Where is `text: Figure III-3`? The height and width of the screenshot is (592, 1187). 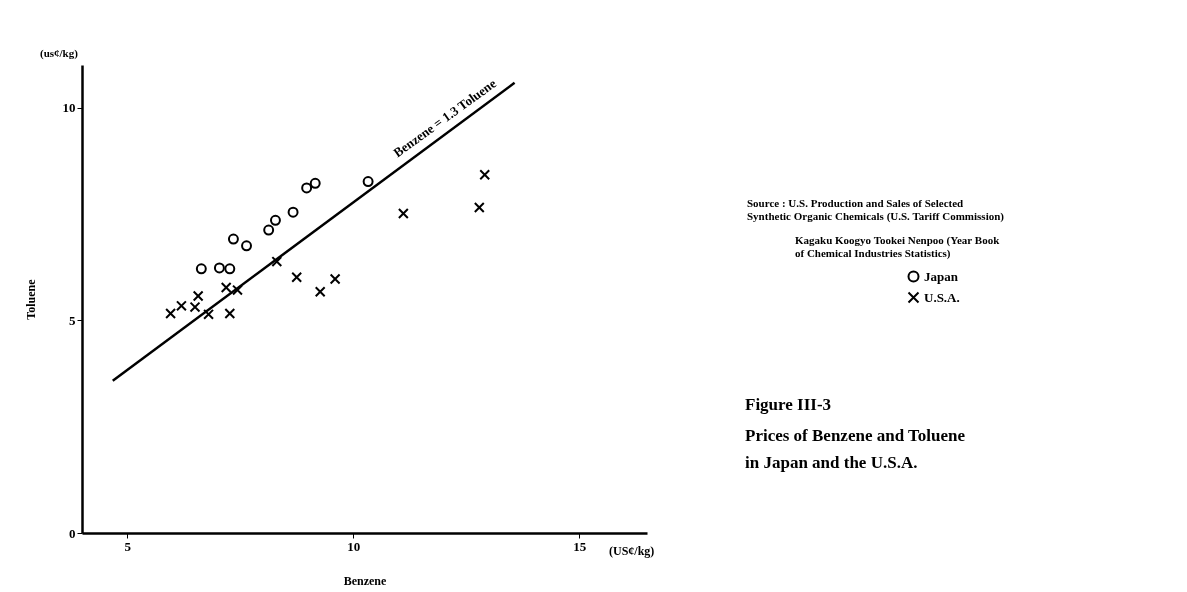
text: Figure III-3 is located at coordinates (788, 404).